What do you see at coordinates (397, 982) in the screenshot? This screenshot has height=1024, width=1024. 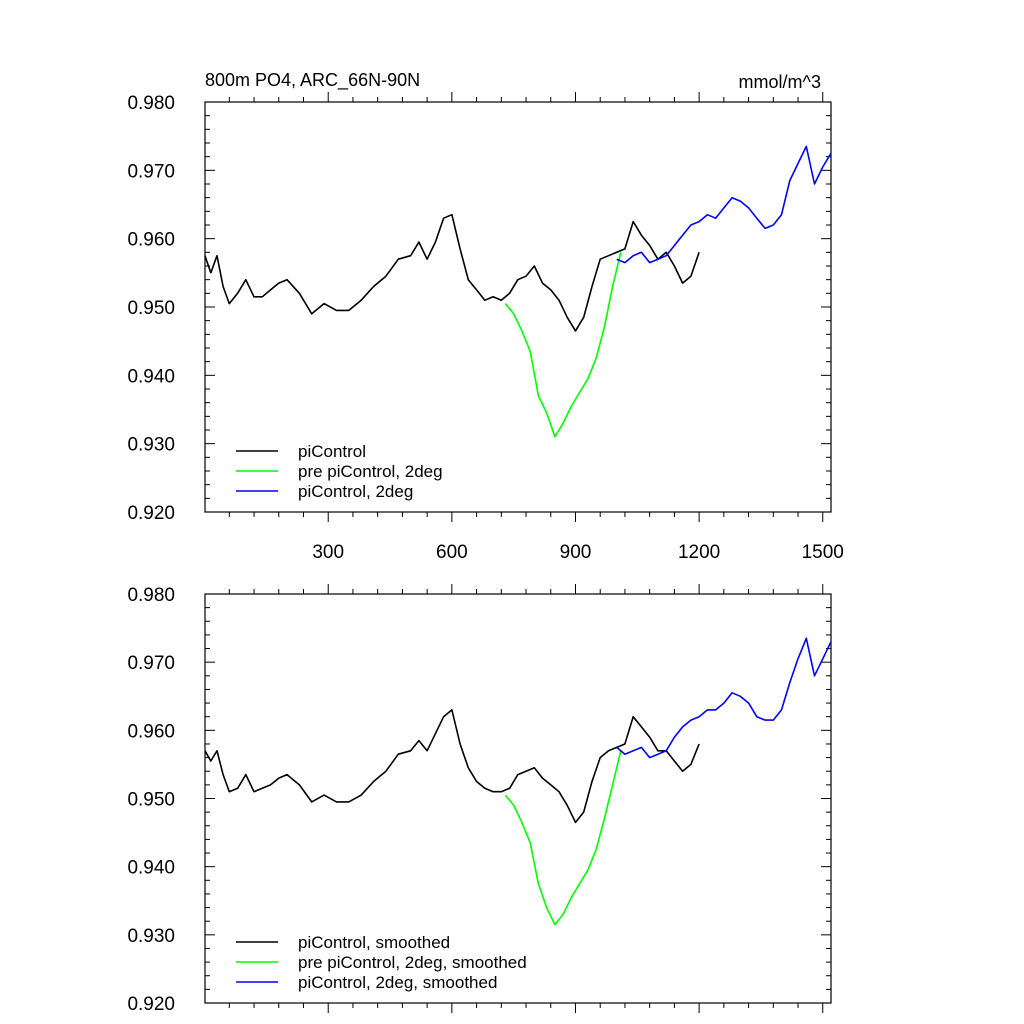 I see `legend-label-2: piControl, 2deg, smoothed` at bounding box center [397, 982].